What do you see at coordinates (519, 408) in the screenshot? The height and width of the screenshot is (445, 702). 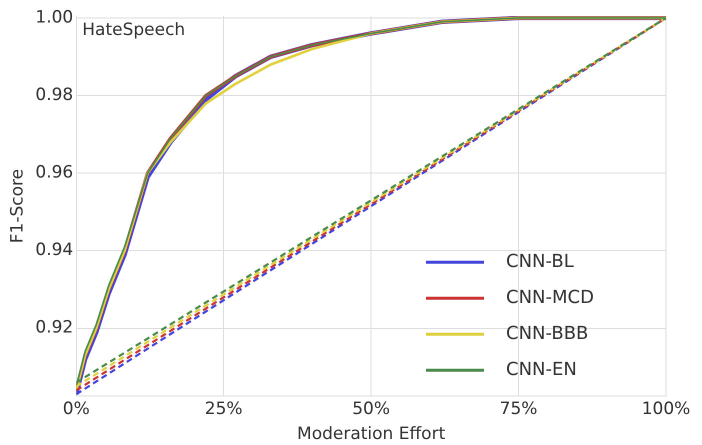 I see `x-tick-label: 75%` at bounding box center [519, 408].